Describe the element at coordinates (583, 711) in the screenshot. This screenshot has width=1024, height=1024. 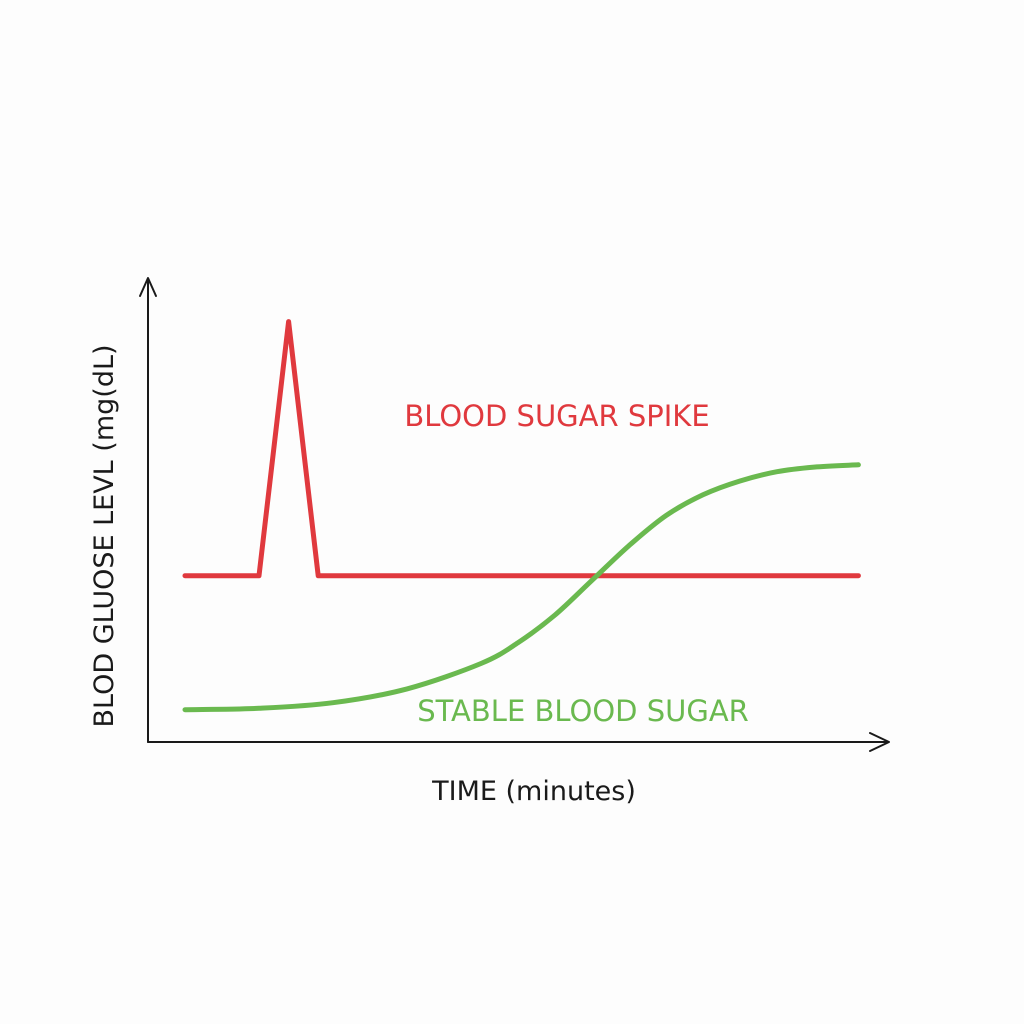
I see `series-label-stable-blood-sugar: STABLE BLOOD SUGAR` at that location.